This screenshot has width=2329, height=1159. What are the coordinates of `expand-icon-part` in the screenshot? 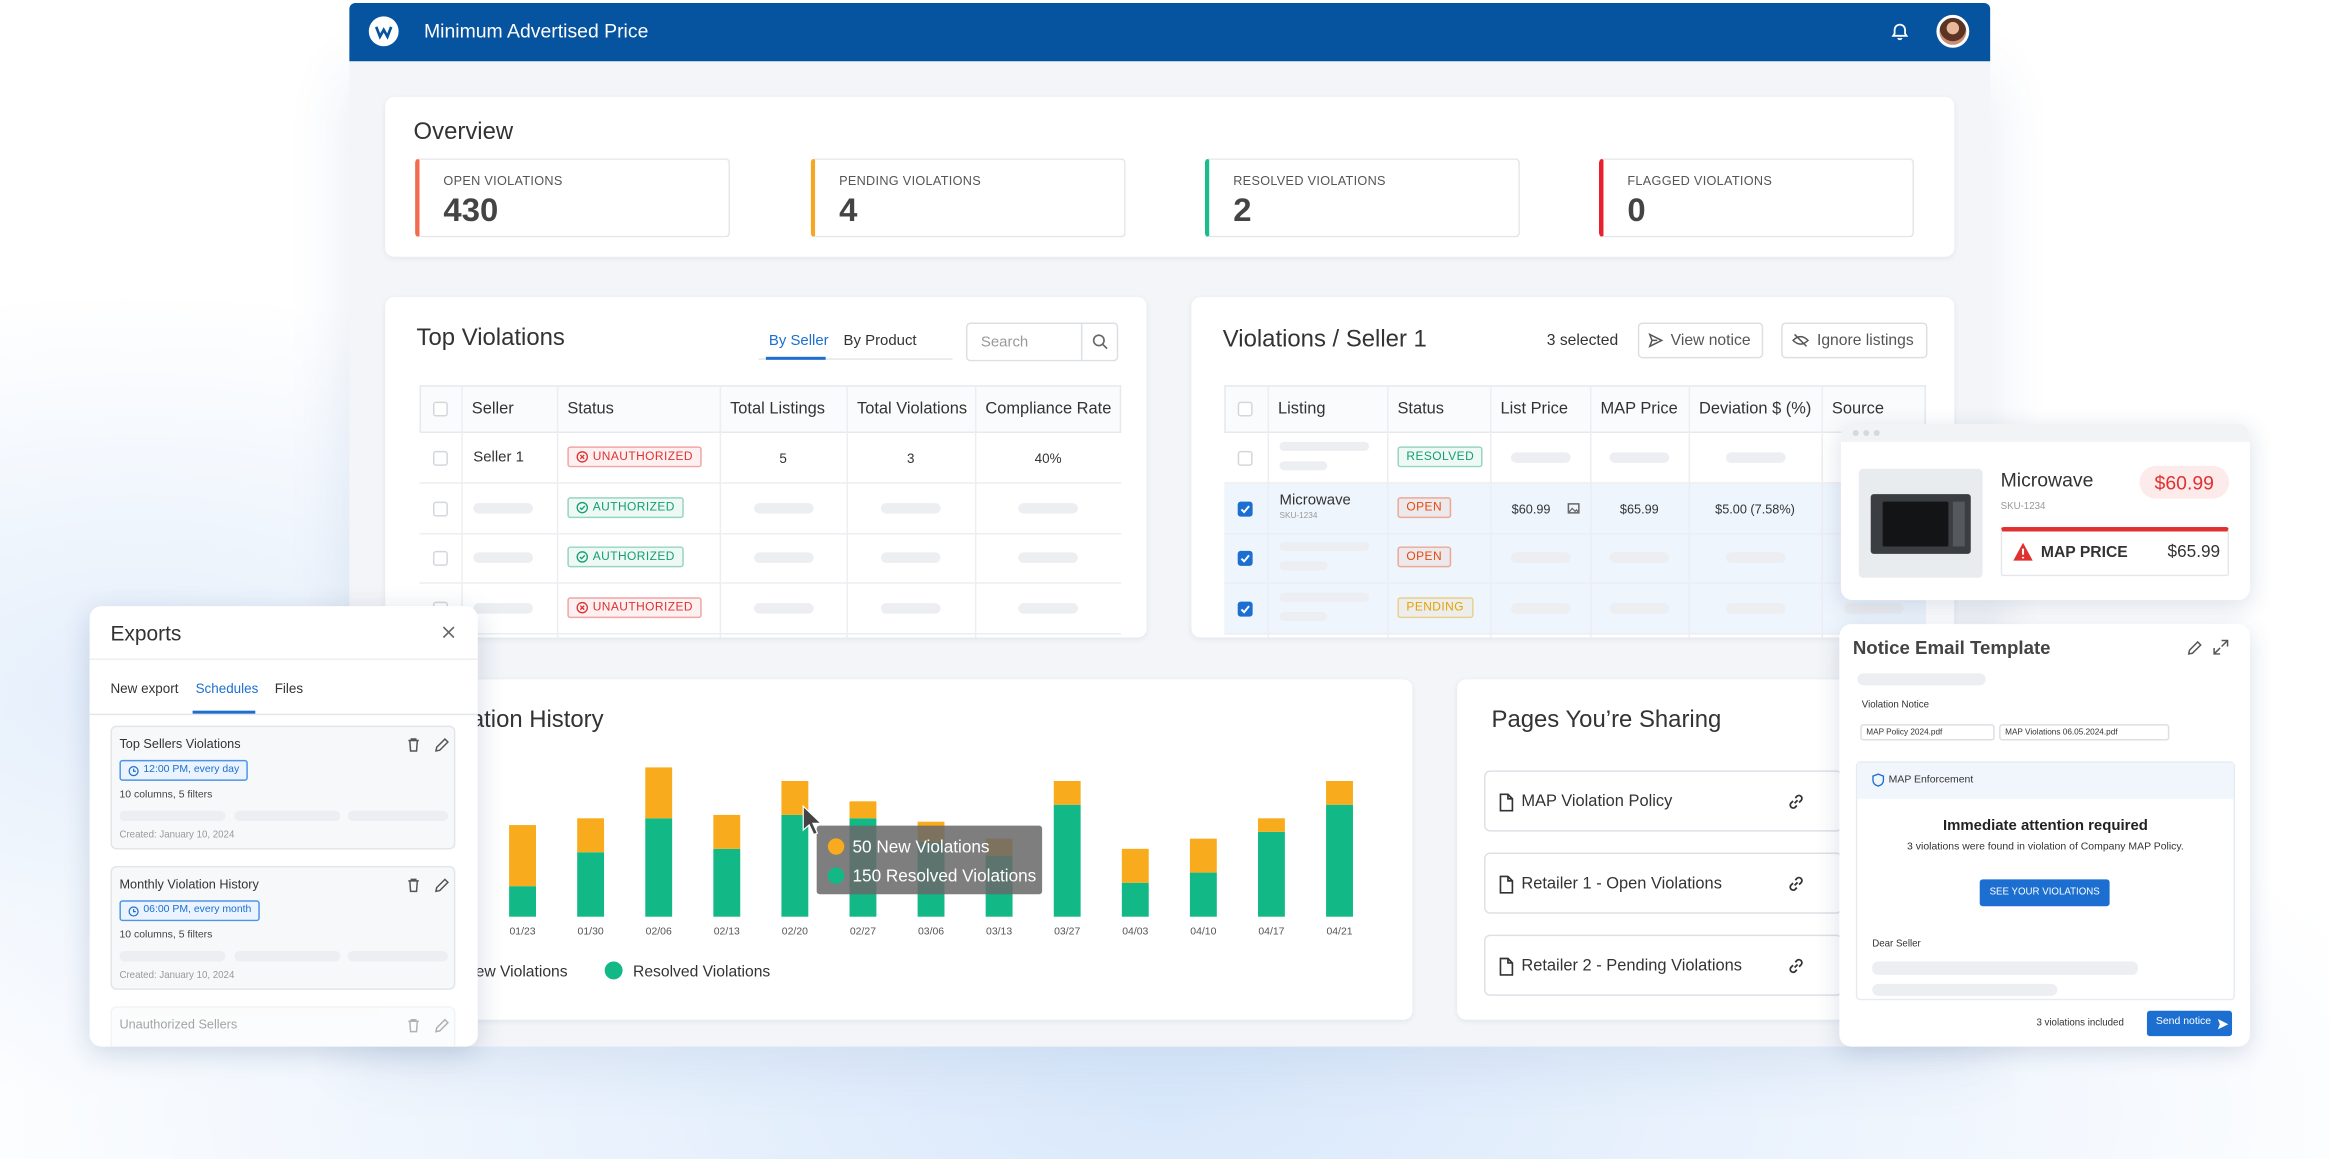 It's located at (2221, 647).